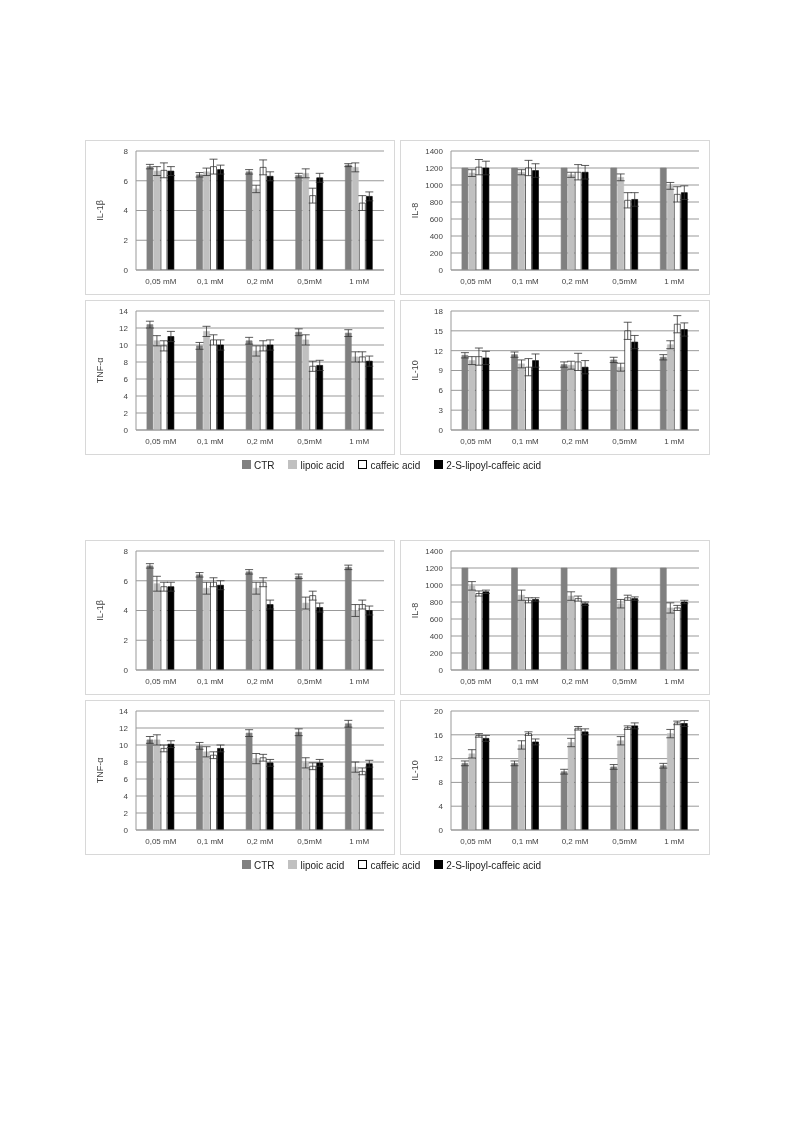 Image resolution: width=793 pixels, height=1123 pixels. What do you see at coordinates (439, 735) in the screenshot?
I see `y-tick-label: 16` at bounding box center [439, 735].